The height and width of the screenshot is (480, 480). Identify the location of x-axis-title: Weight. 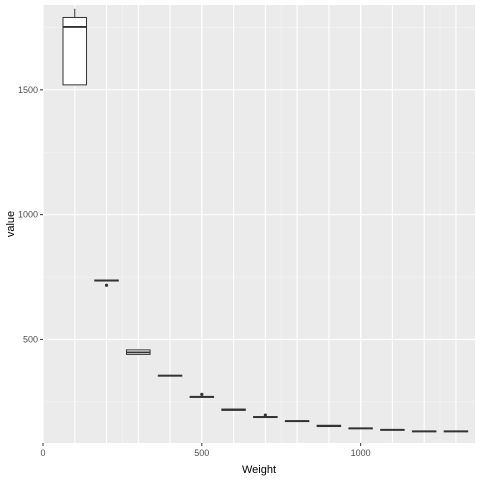
(259, 470).